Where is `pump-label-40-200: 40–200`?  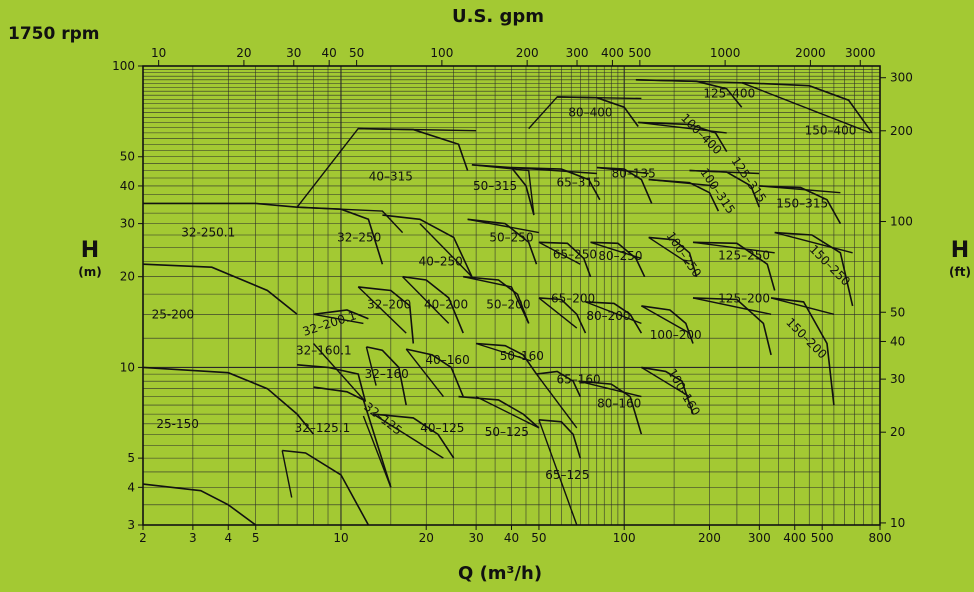 pump-label-40-200: 40–200 is located at coordinates (446, 304).